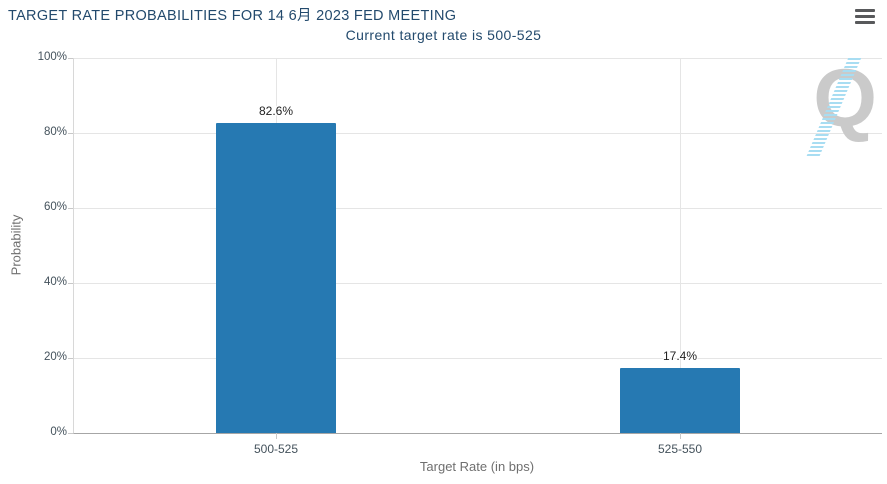  I want to click on category-label: 500-525, so click(276, 449).